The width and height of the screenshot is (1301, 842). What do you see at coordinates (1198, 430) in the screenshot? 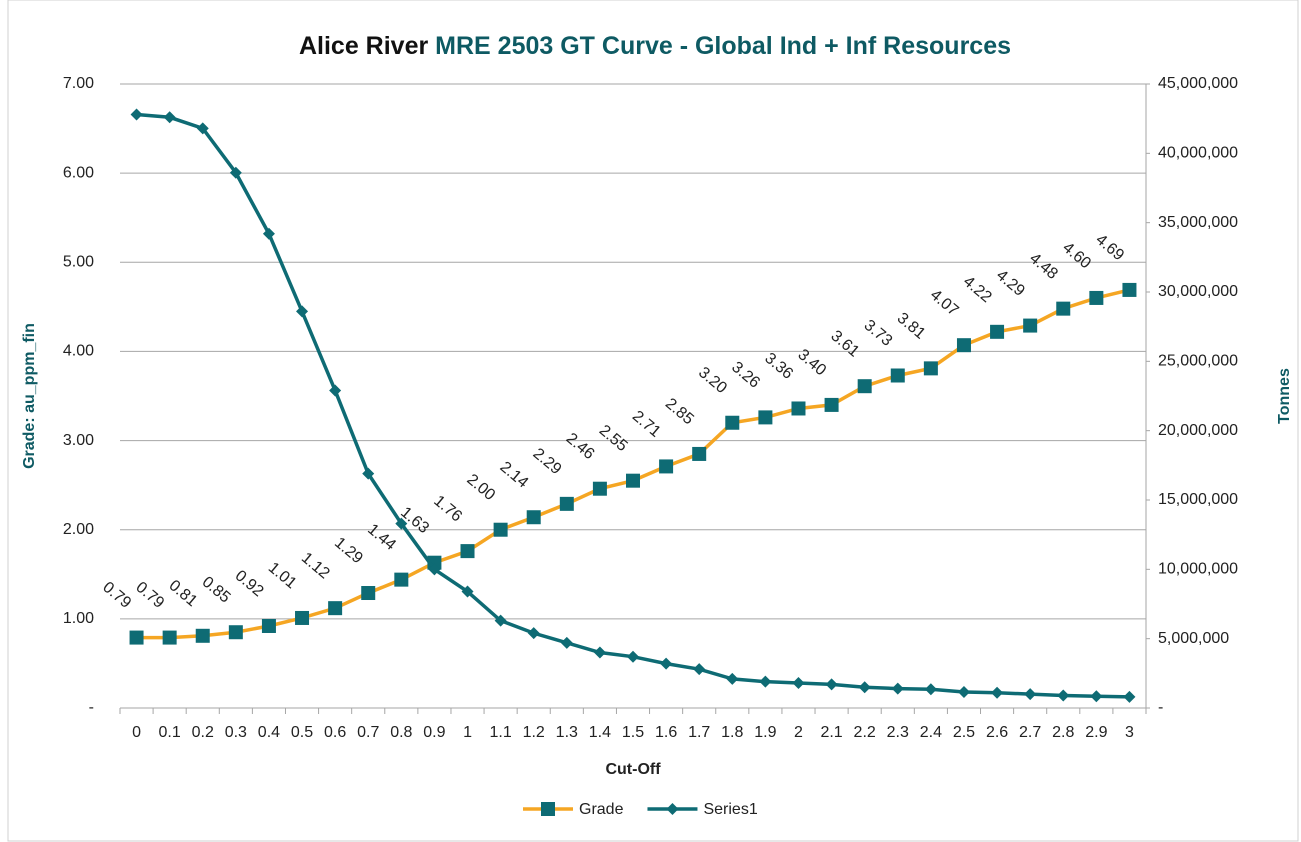
I see `y2-tick-label: 20,000,000` at bounding box center [1198, 430].